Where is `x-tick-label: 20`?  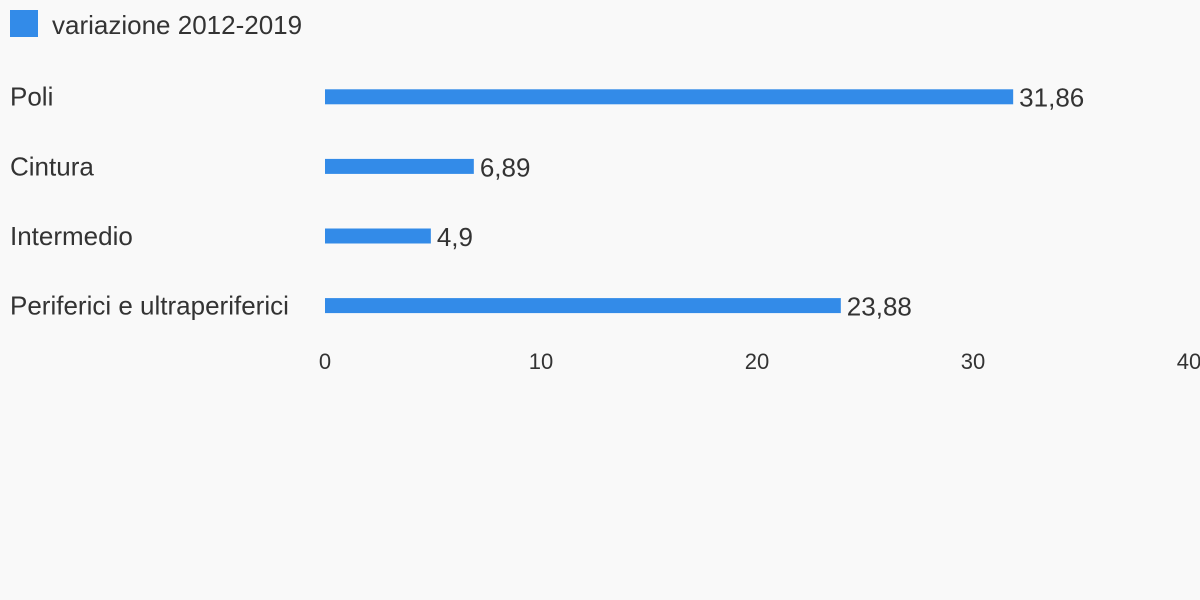
x-tick-label: 20 is located at coordinates (757, 361).